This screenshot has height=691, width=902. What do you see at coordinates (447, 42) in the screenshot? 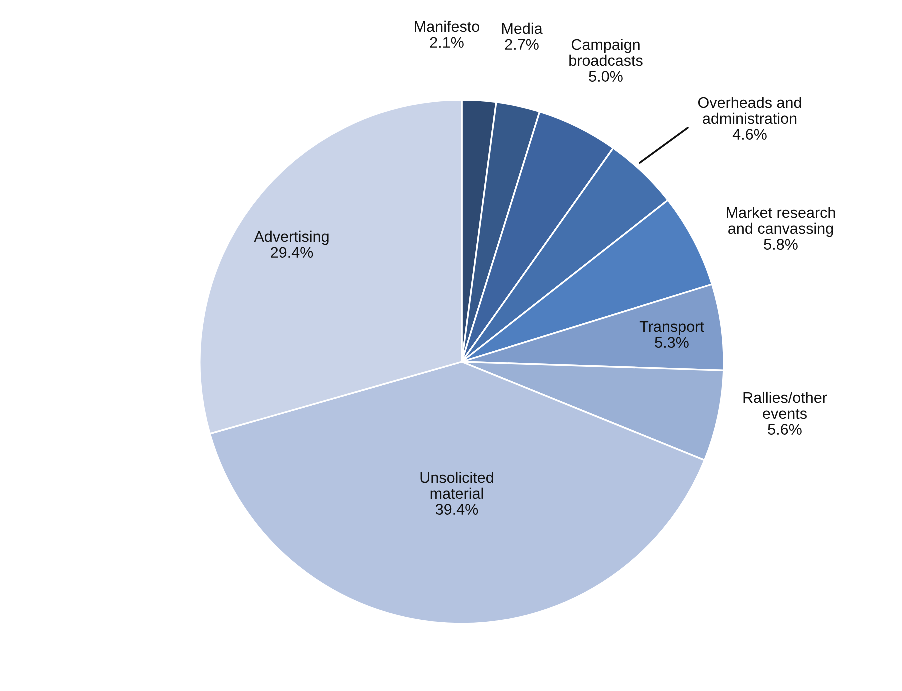
I see `data-label: 2.1%` at bounding box center [447, 42].